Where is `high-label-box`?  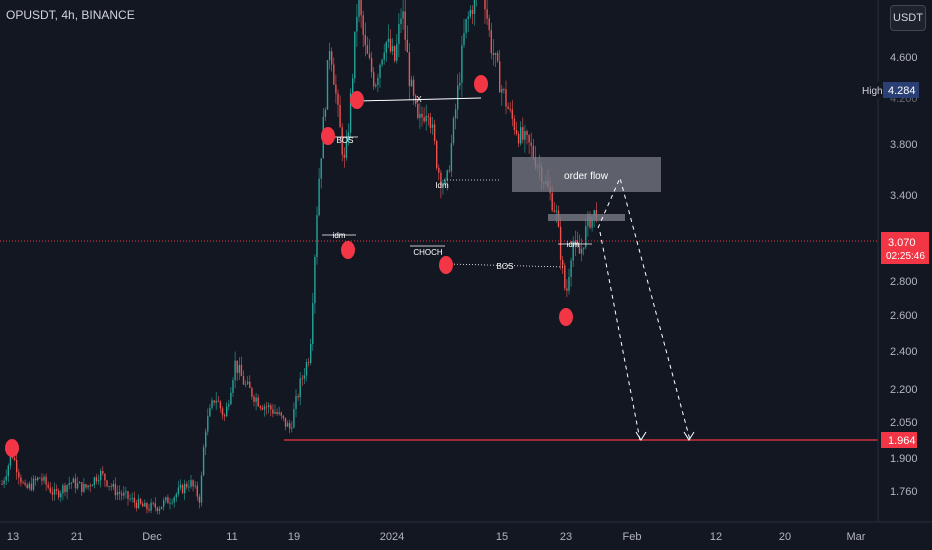 high-label-box is located at coordinates (871, 90).